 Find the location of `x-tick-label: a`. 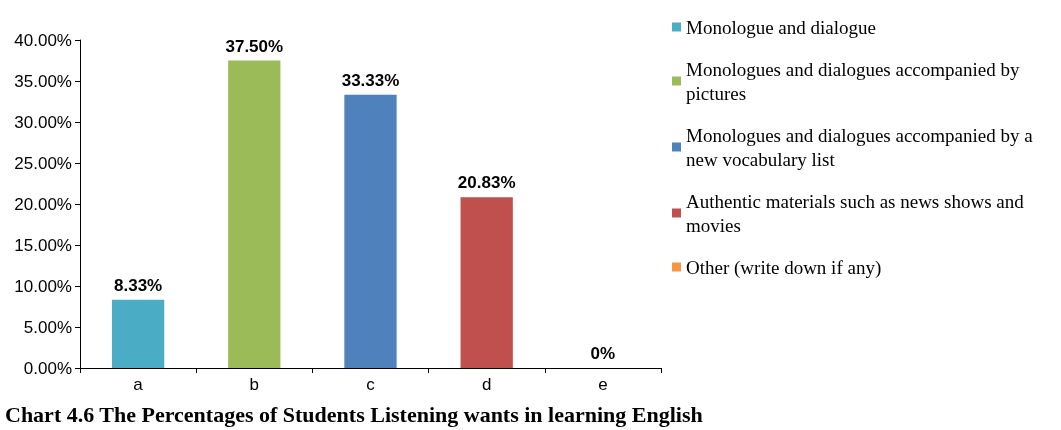

x-tick-label: a is located at coordinates (138, 384).